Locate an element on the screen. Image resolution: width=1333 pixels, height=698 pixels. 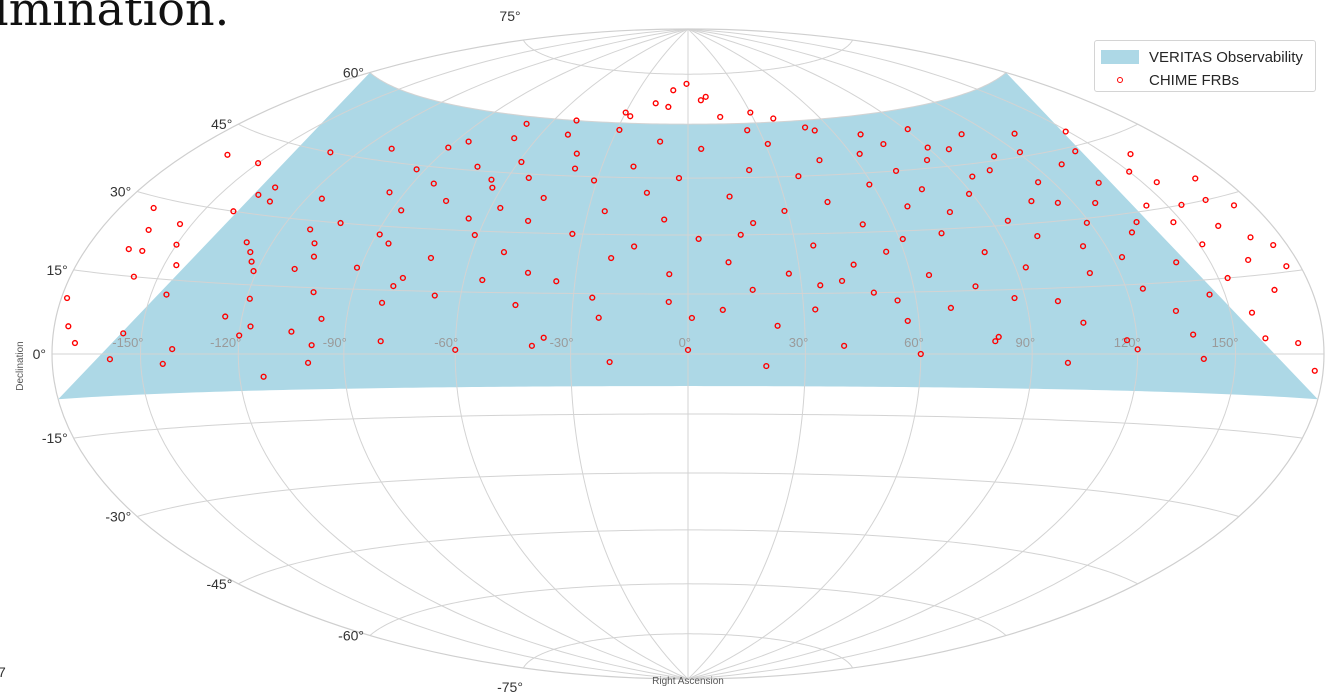
dec-tick-label: -30° is located at coordinates (118, 517).